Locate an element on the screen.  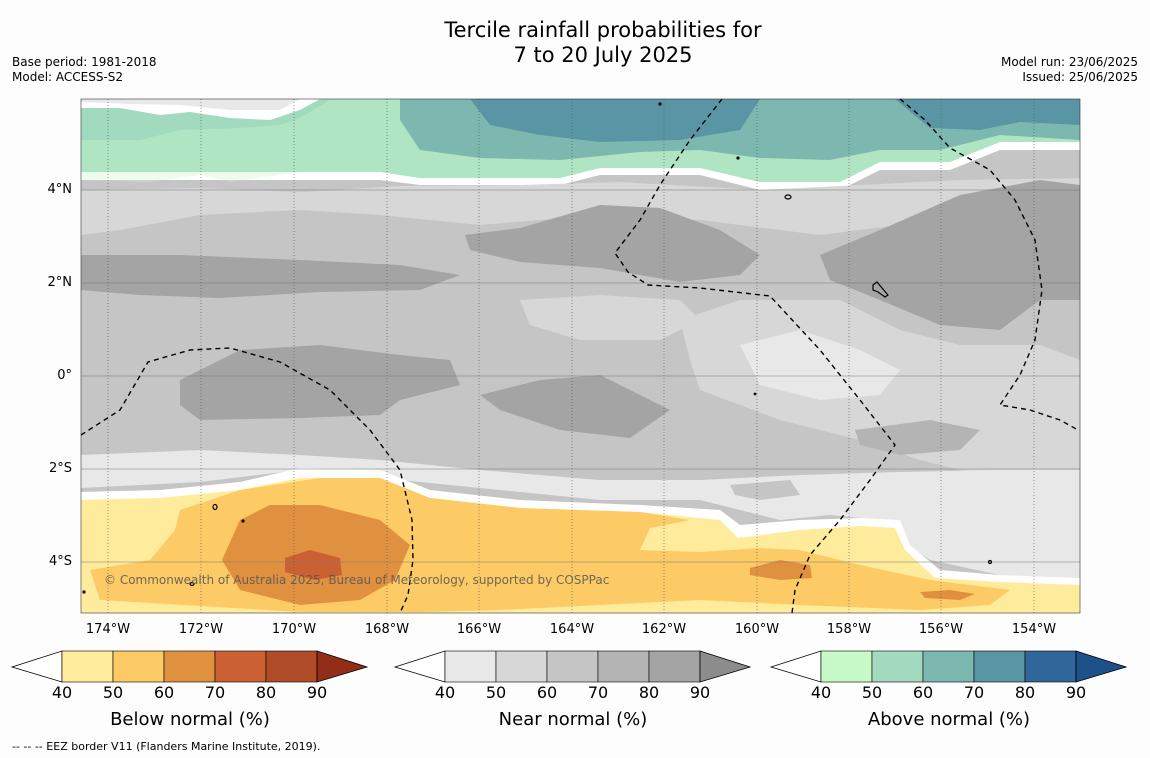
meta-right: Model run: 23/06/2025 Issued: 25/06/2025 is located at coordinates (1069, 70).